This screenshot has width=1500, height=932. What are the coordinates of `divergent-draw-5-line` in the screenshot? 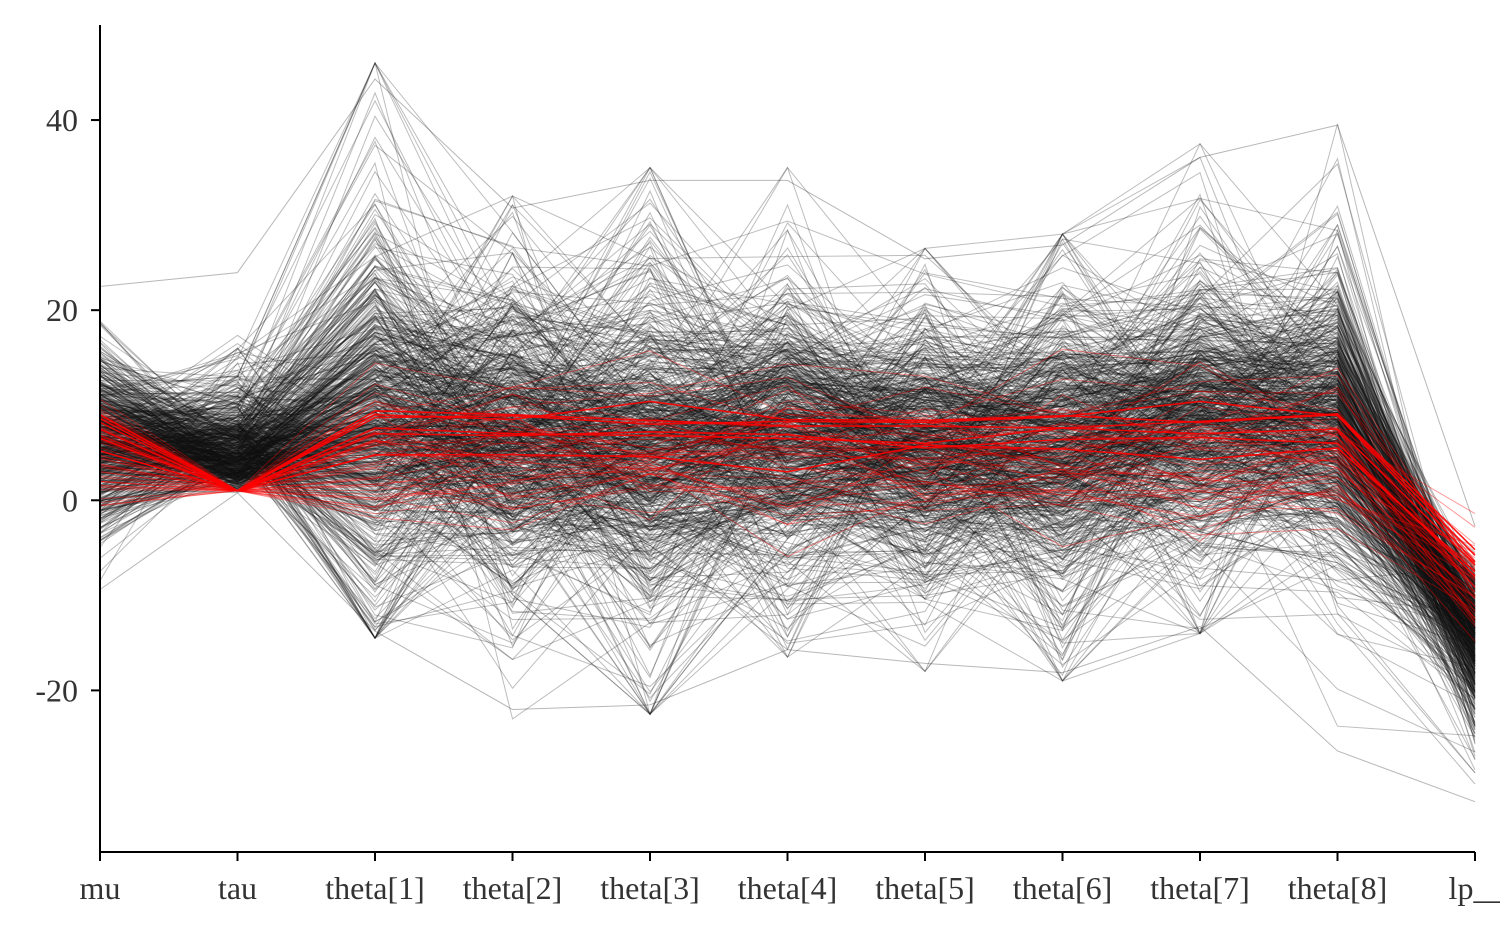 It's located at (787, 496).